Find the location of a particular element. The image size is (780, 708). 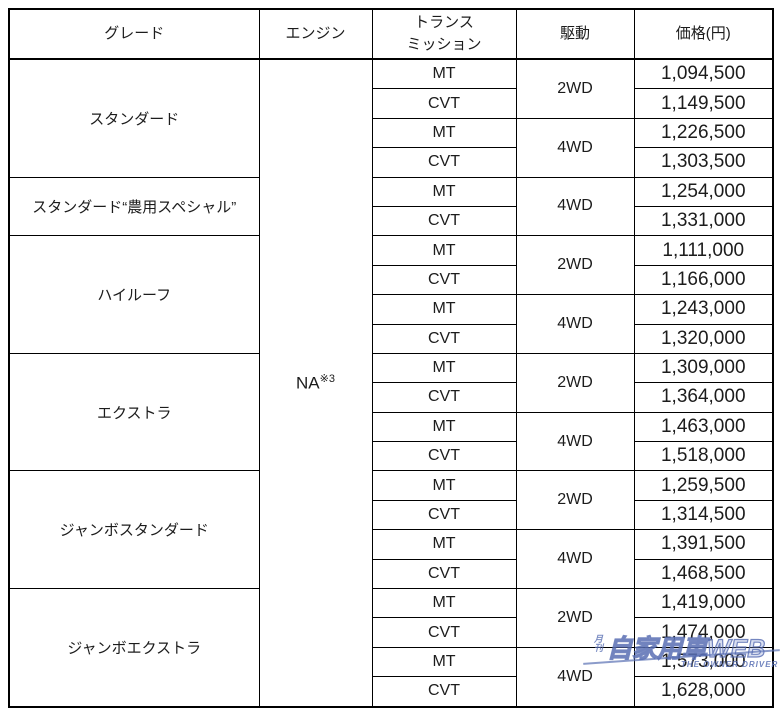

table-row: CVT 1,474,000 is located at coordinates (391, 632).